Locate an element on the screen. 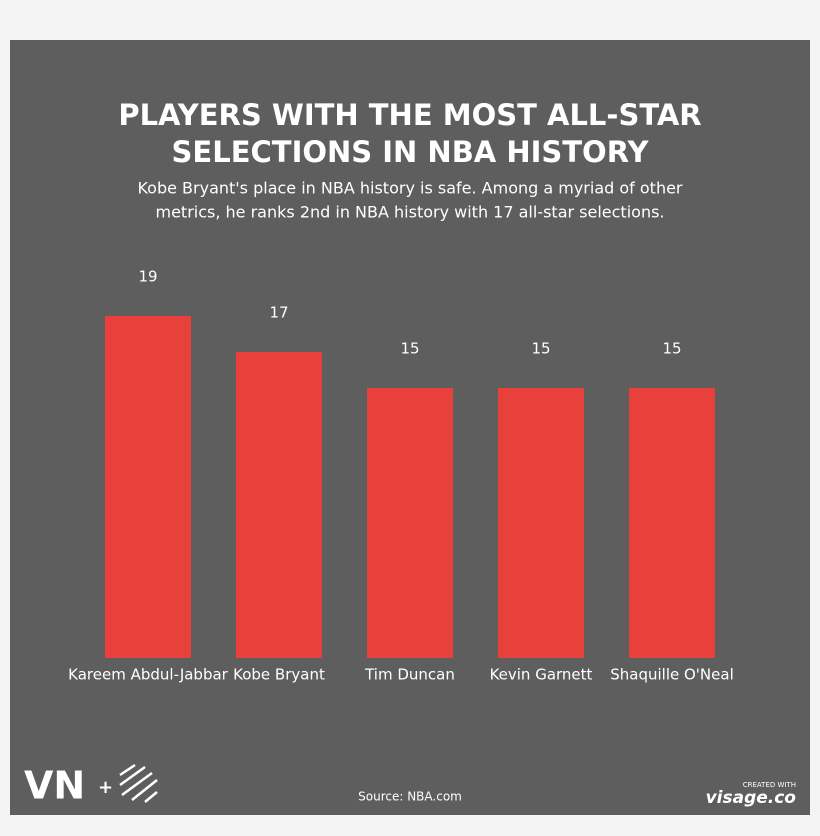 Image resolution: width=820 pixels, height=836 pixels. x-tick-label: Kobe Bryant is located at coordinates (279, 675).